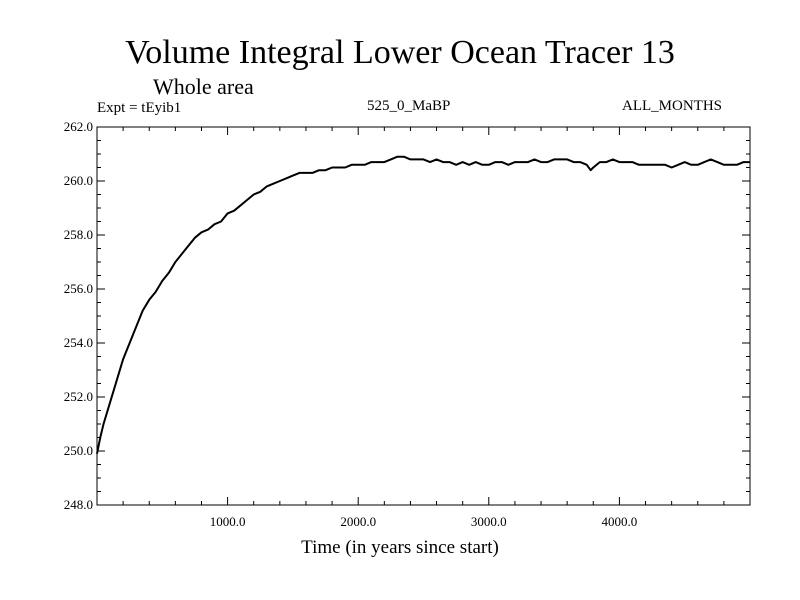  What do you see at coordinates (78, 126) in the screenshot?
I see `y-tick-label: 262.0` at bounding box center [78, 126].